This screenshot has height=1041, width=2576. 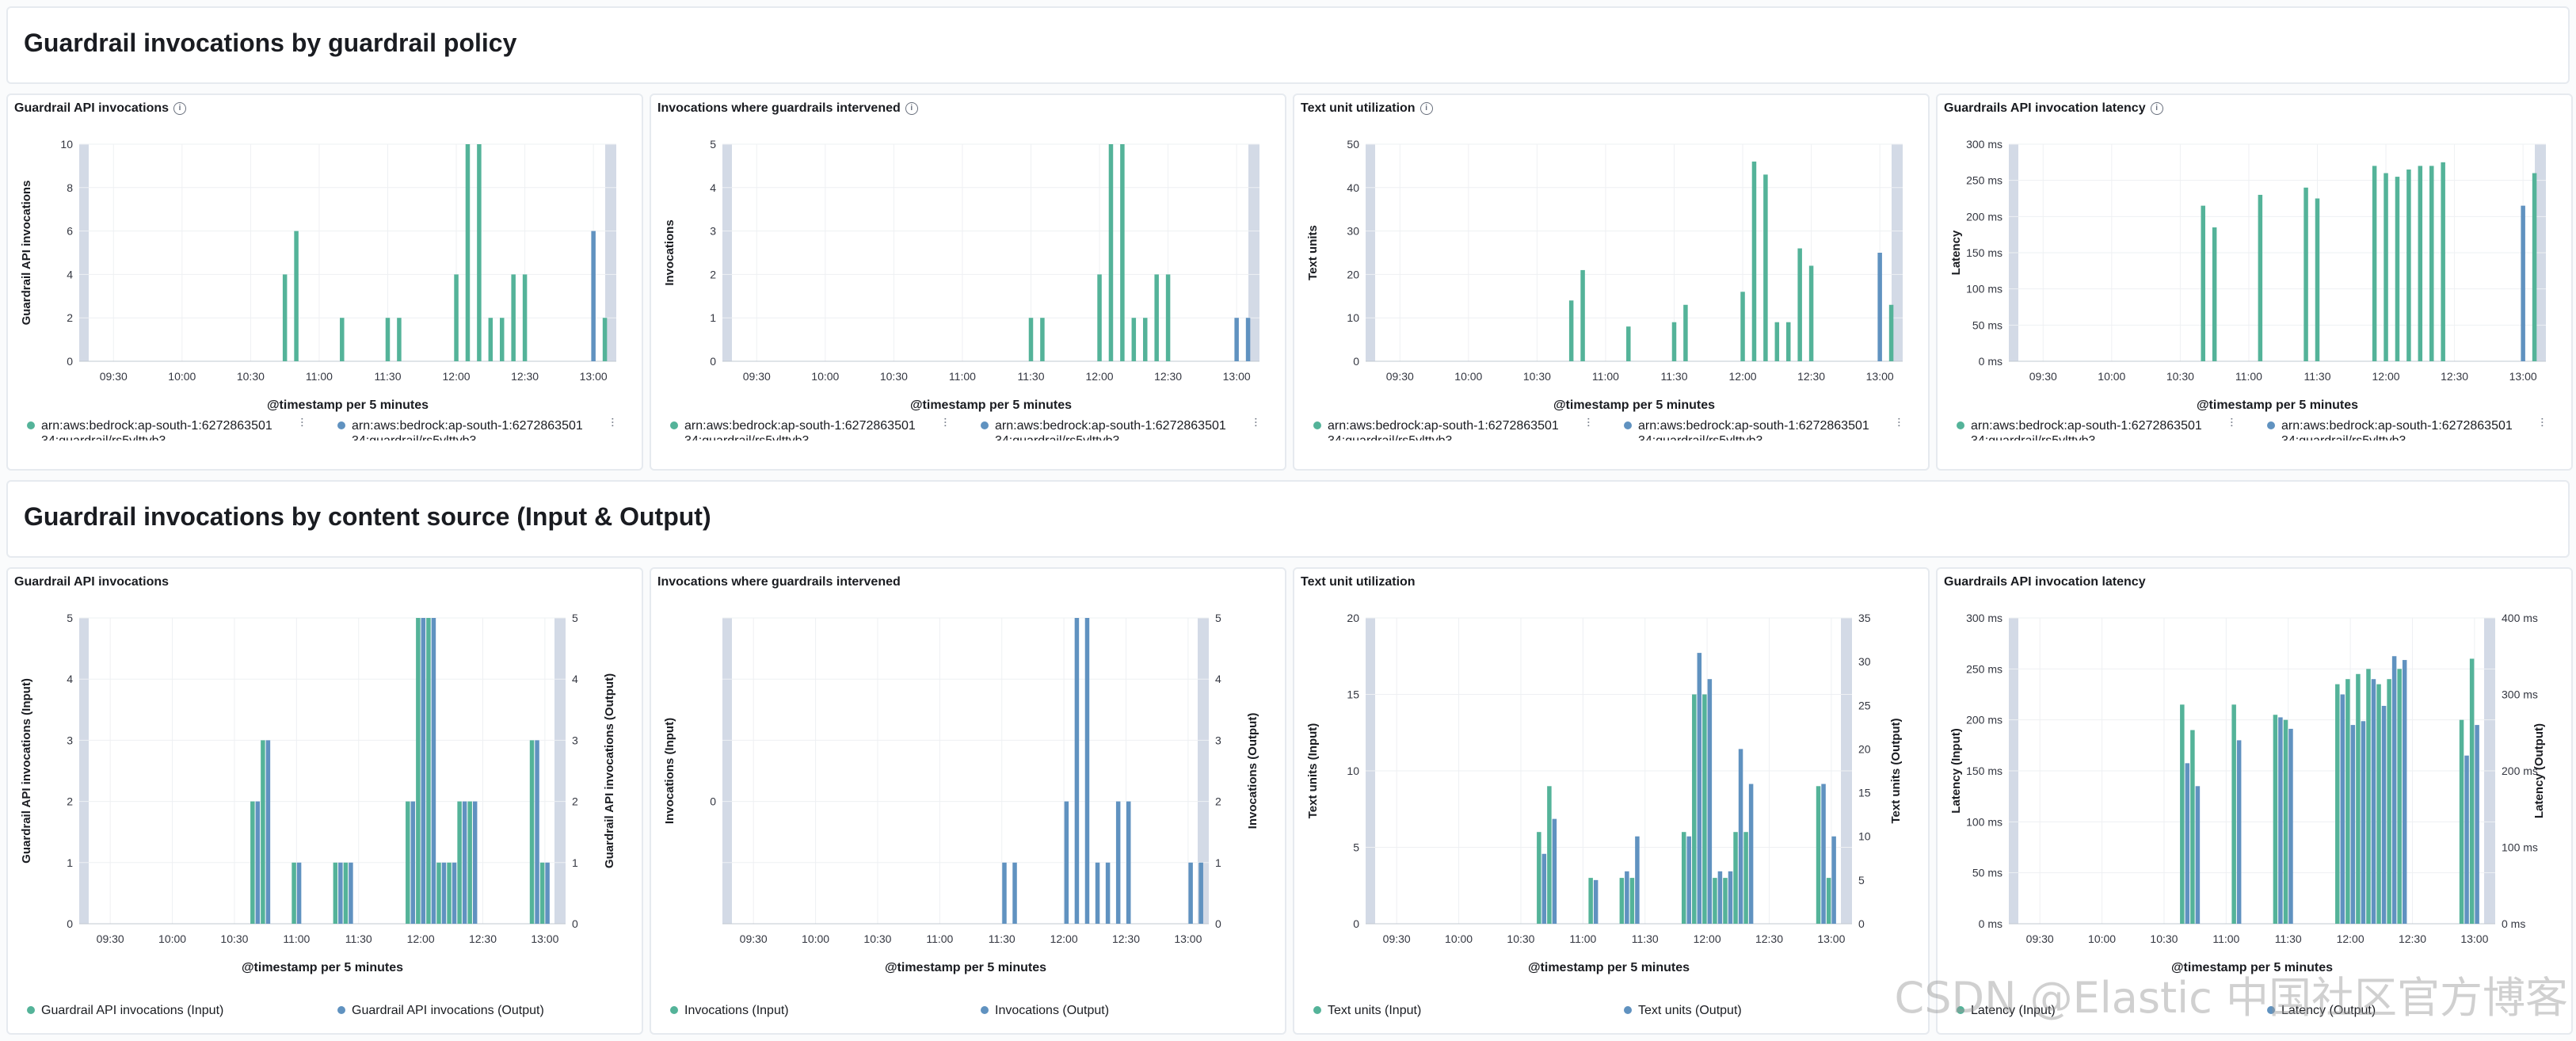 I want to click on legend-item: Text units (Output), so click(x=1683, y=1010).